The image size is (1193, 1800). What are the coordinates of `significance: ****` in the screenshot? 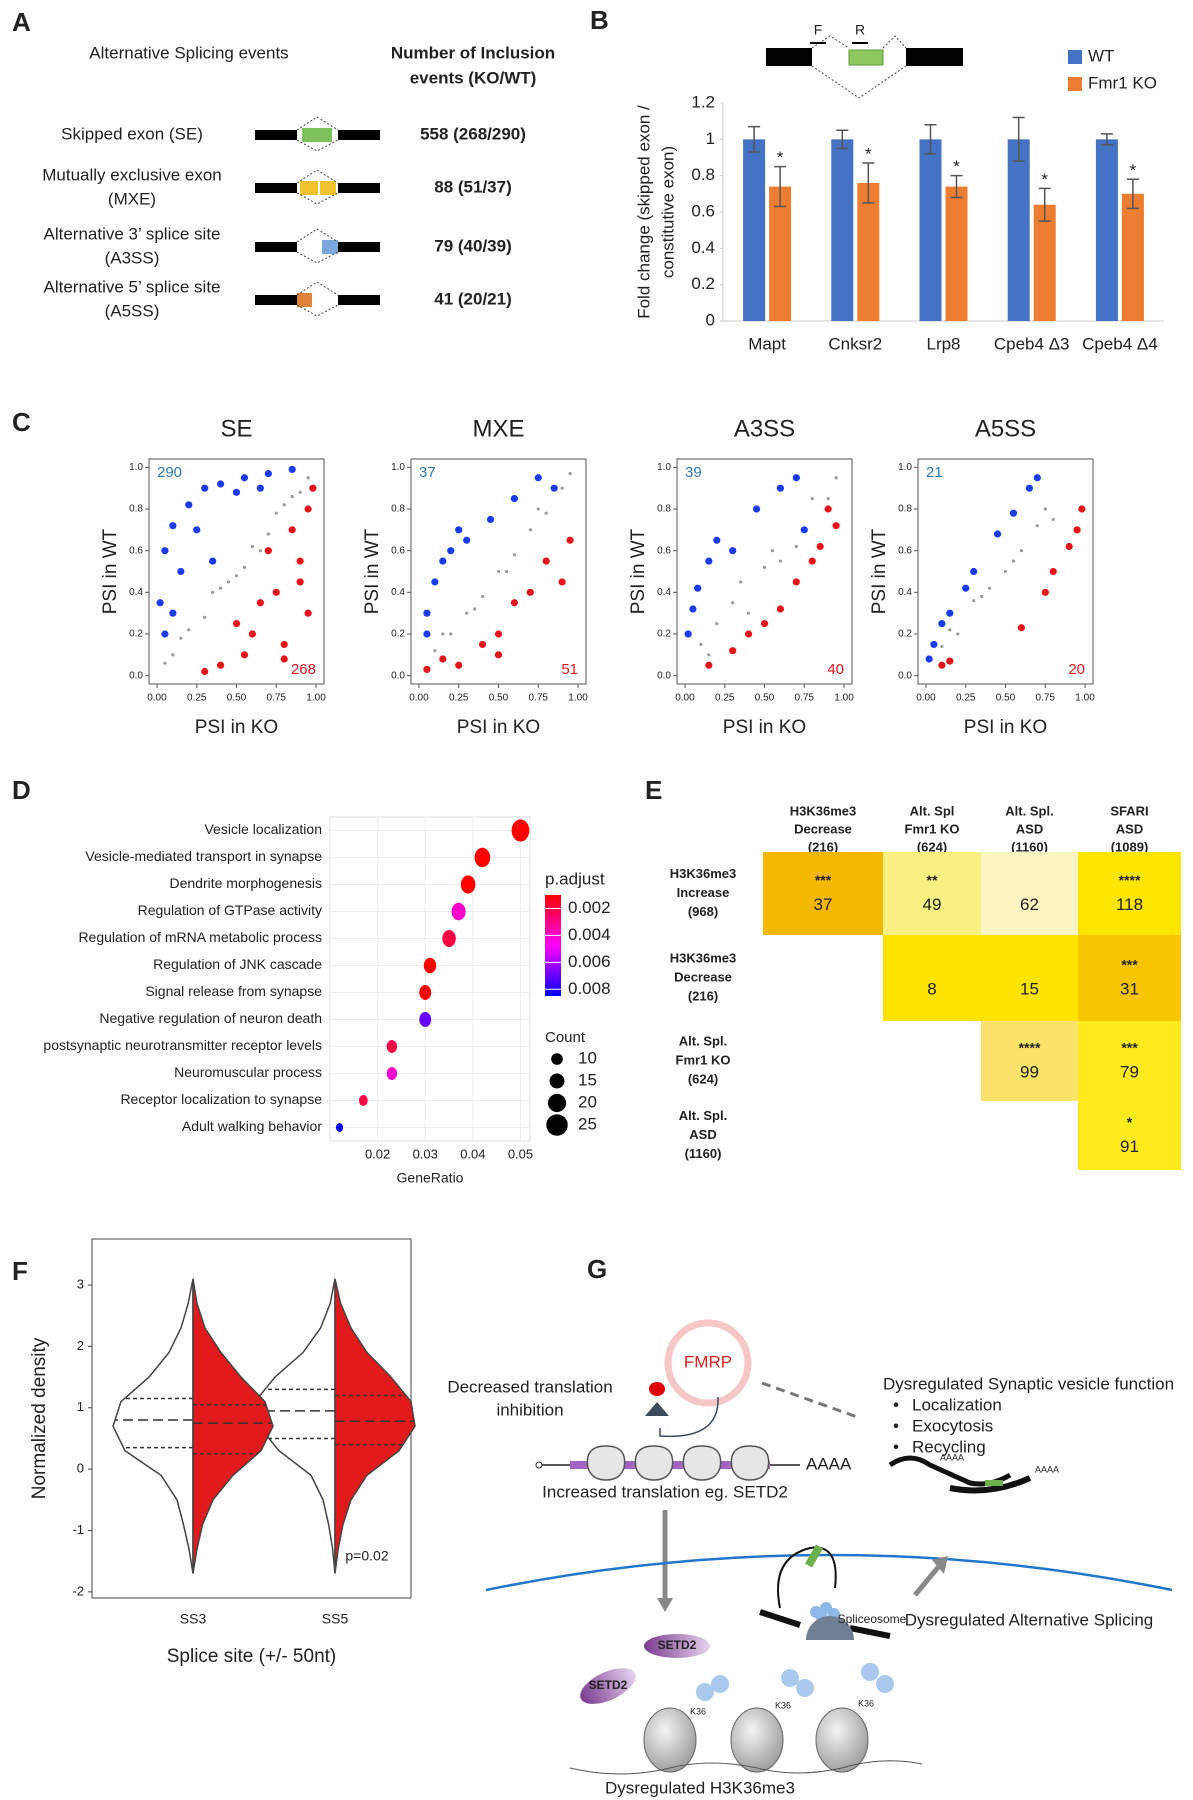 It's located at (1030, 1048).